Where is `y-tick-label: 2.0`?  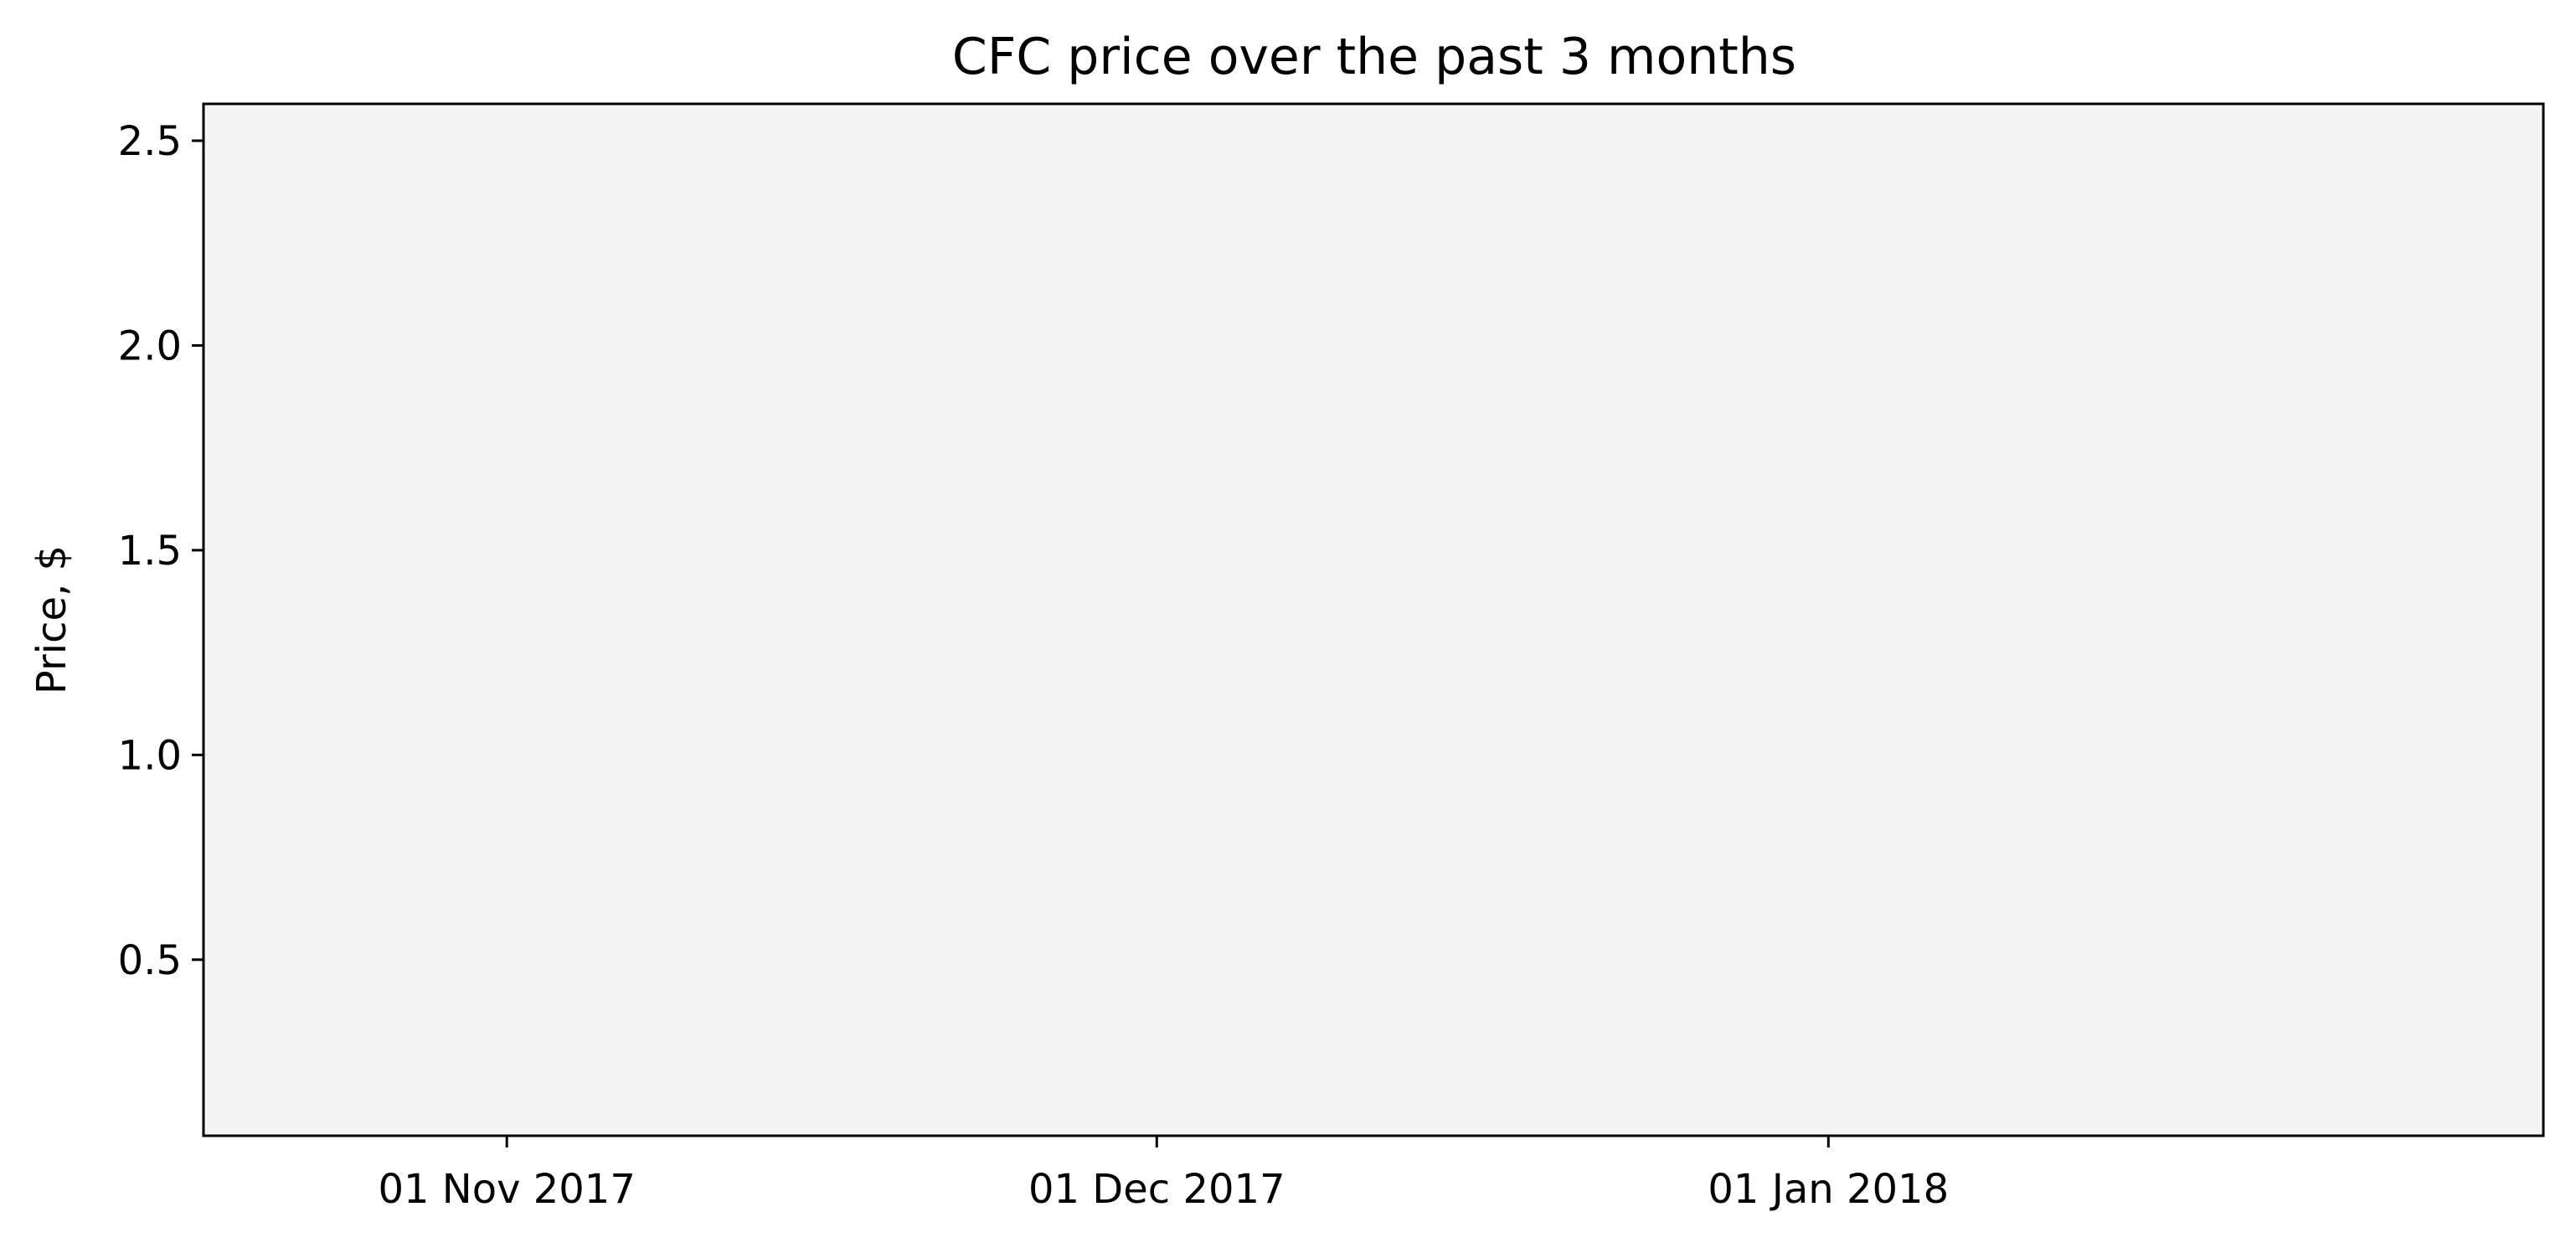
y-tick-label: 2.0 is located at coordinates (150, 345).